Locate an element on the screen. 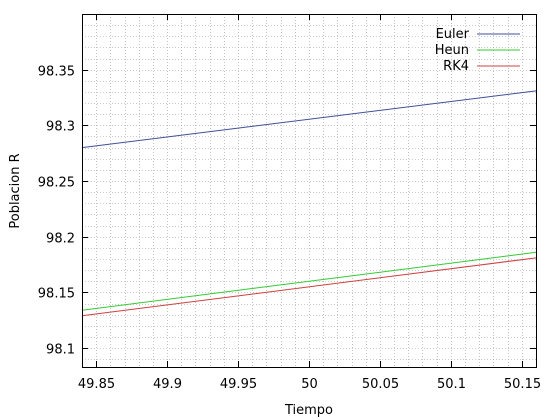 Image resolution: width=560 pixels, height=420 pixels. y-tick-label: 98.25 is located at coordinates (56, 183).